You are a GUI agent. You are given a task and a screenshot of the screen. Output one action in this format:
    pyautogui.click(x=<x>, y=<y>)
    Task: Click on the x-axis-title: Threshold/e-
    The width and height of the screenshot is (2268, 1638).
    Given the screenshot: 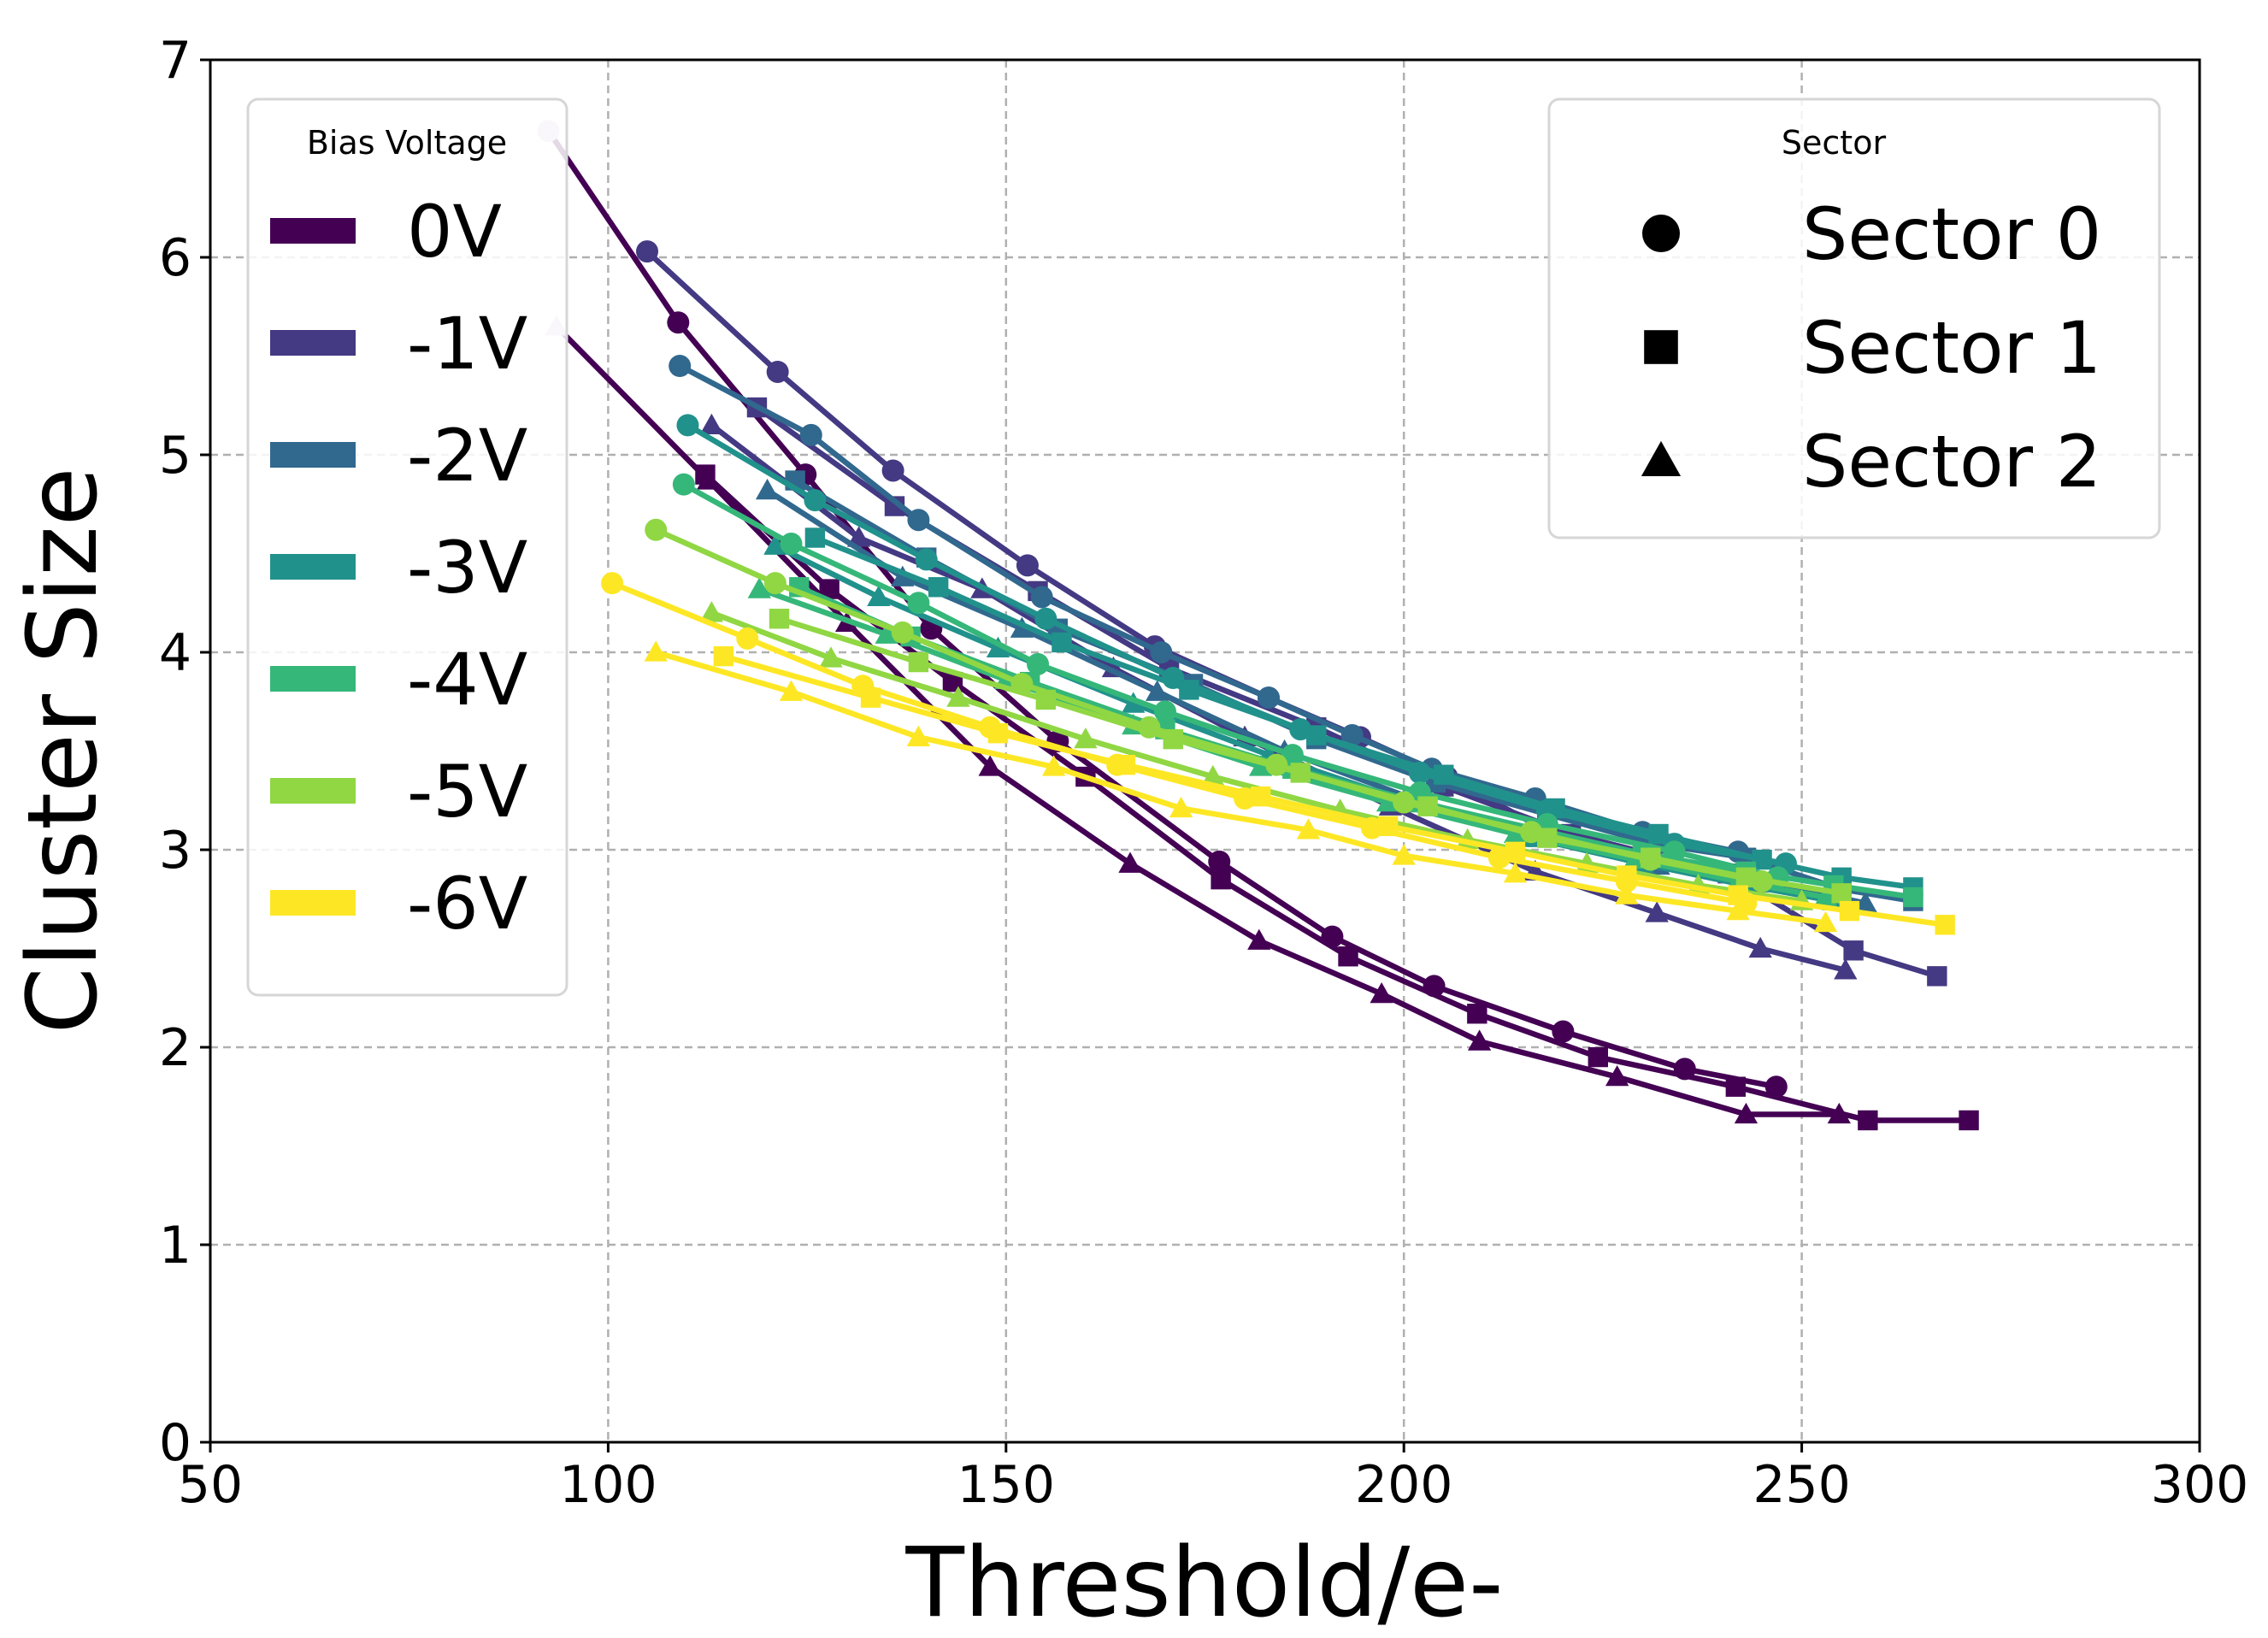 What is the action you would take?
    pyautogui.click(x=1203, y=1583)
    